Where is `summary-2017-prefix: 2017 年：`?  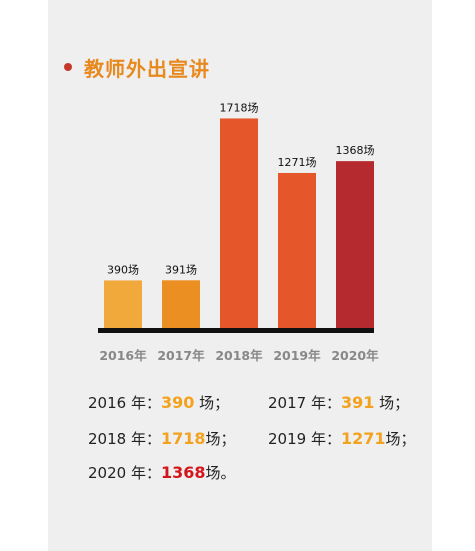 summary-2017-prefix: 2017 年： is located at coordinates (304, 403).